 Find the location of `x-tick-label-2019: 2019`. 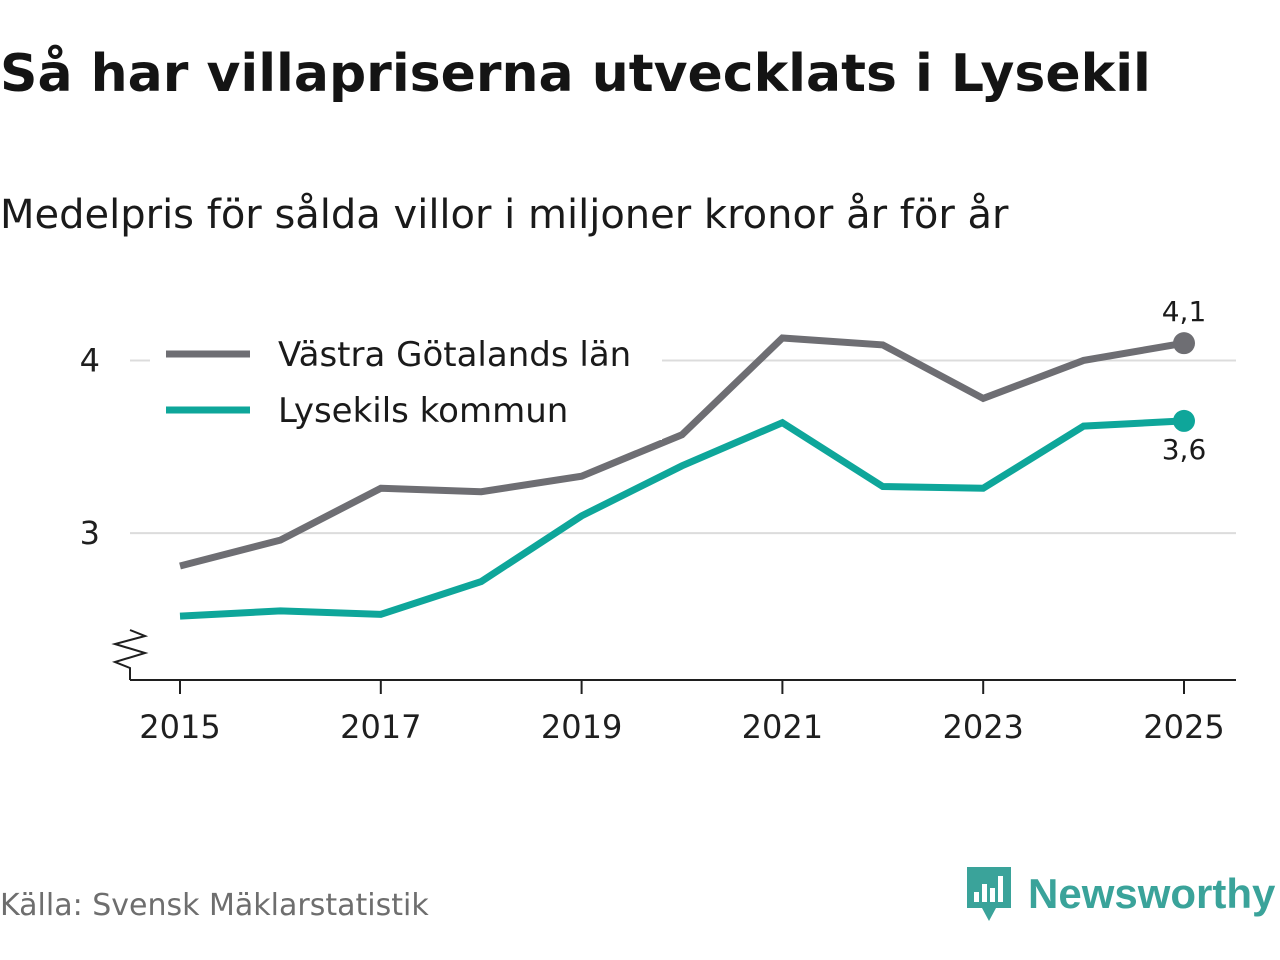

x-tick-label-2019: 2019 is located at coordinates (581, 727).